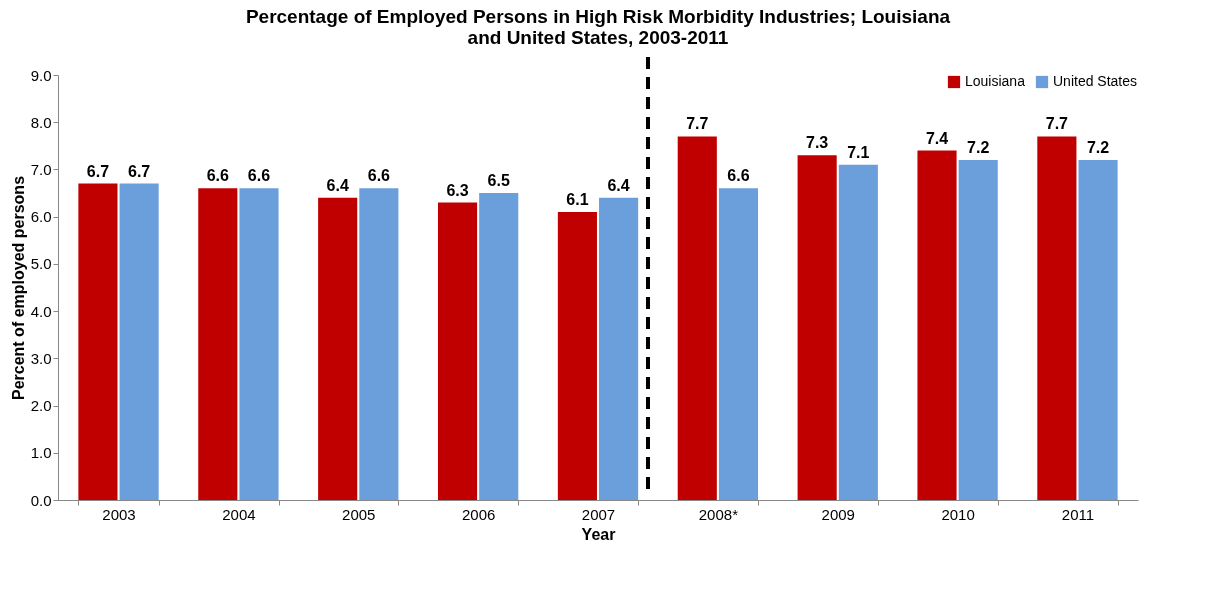  What do you see at coordinates (937, 138) in the screenshot?
I see `data-label: 7.4` at bounding box center [937, 138].